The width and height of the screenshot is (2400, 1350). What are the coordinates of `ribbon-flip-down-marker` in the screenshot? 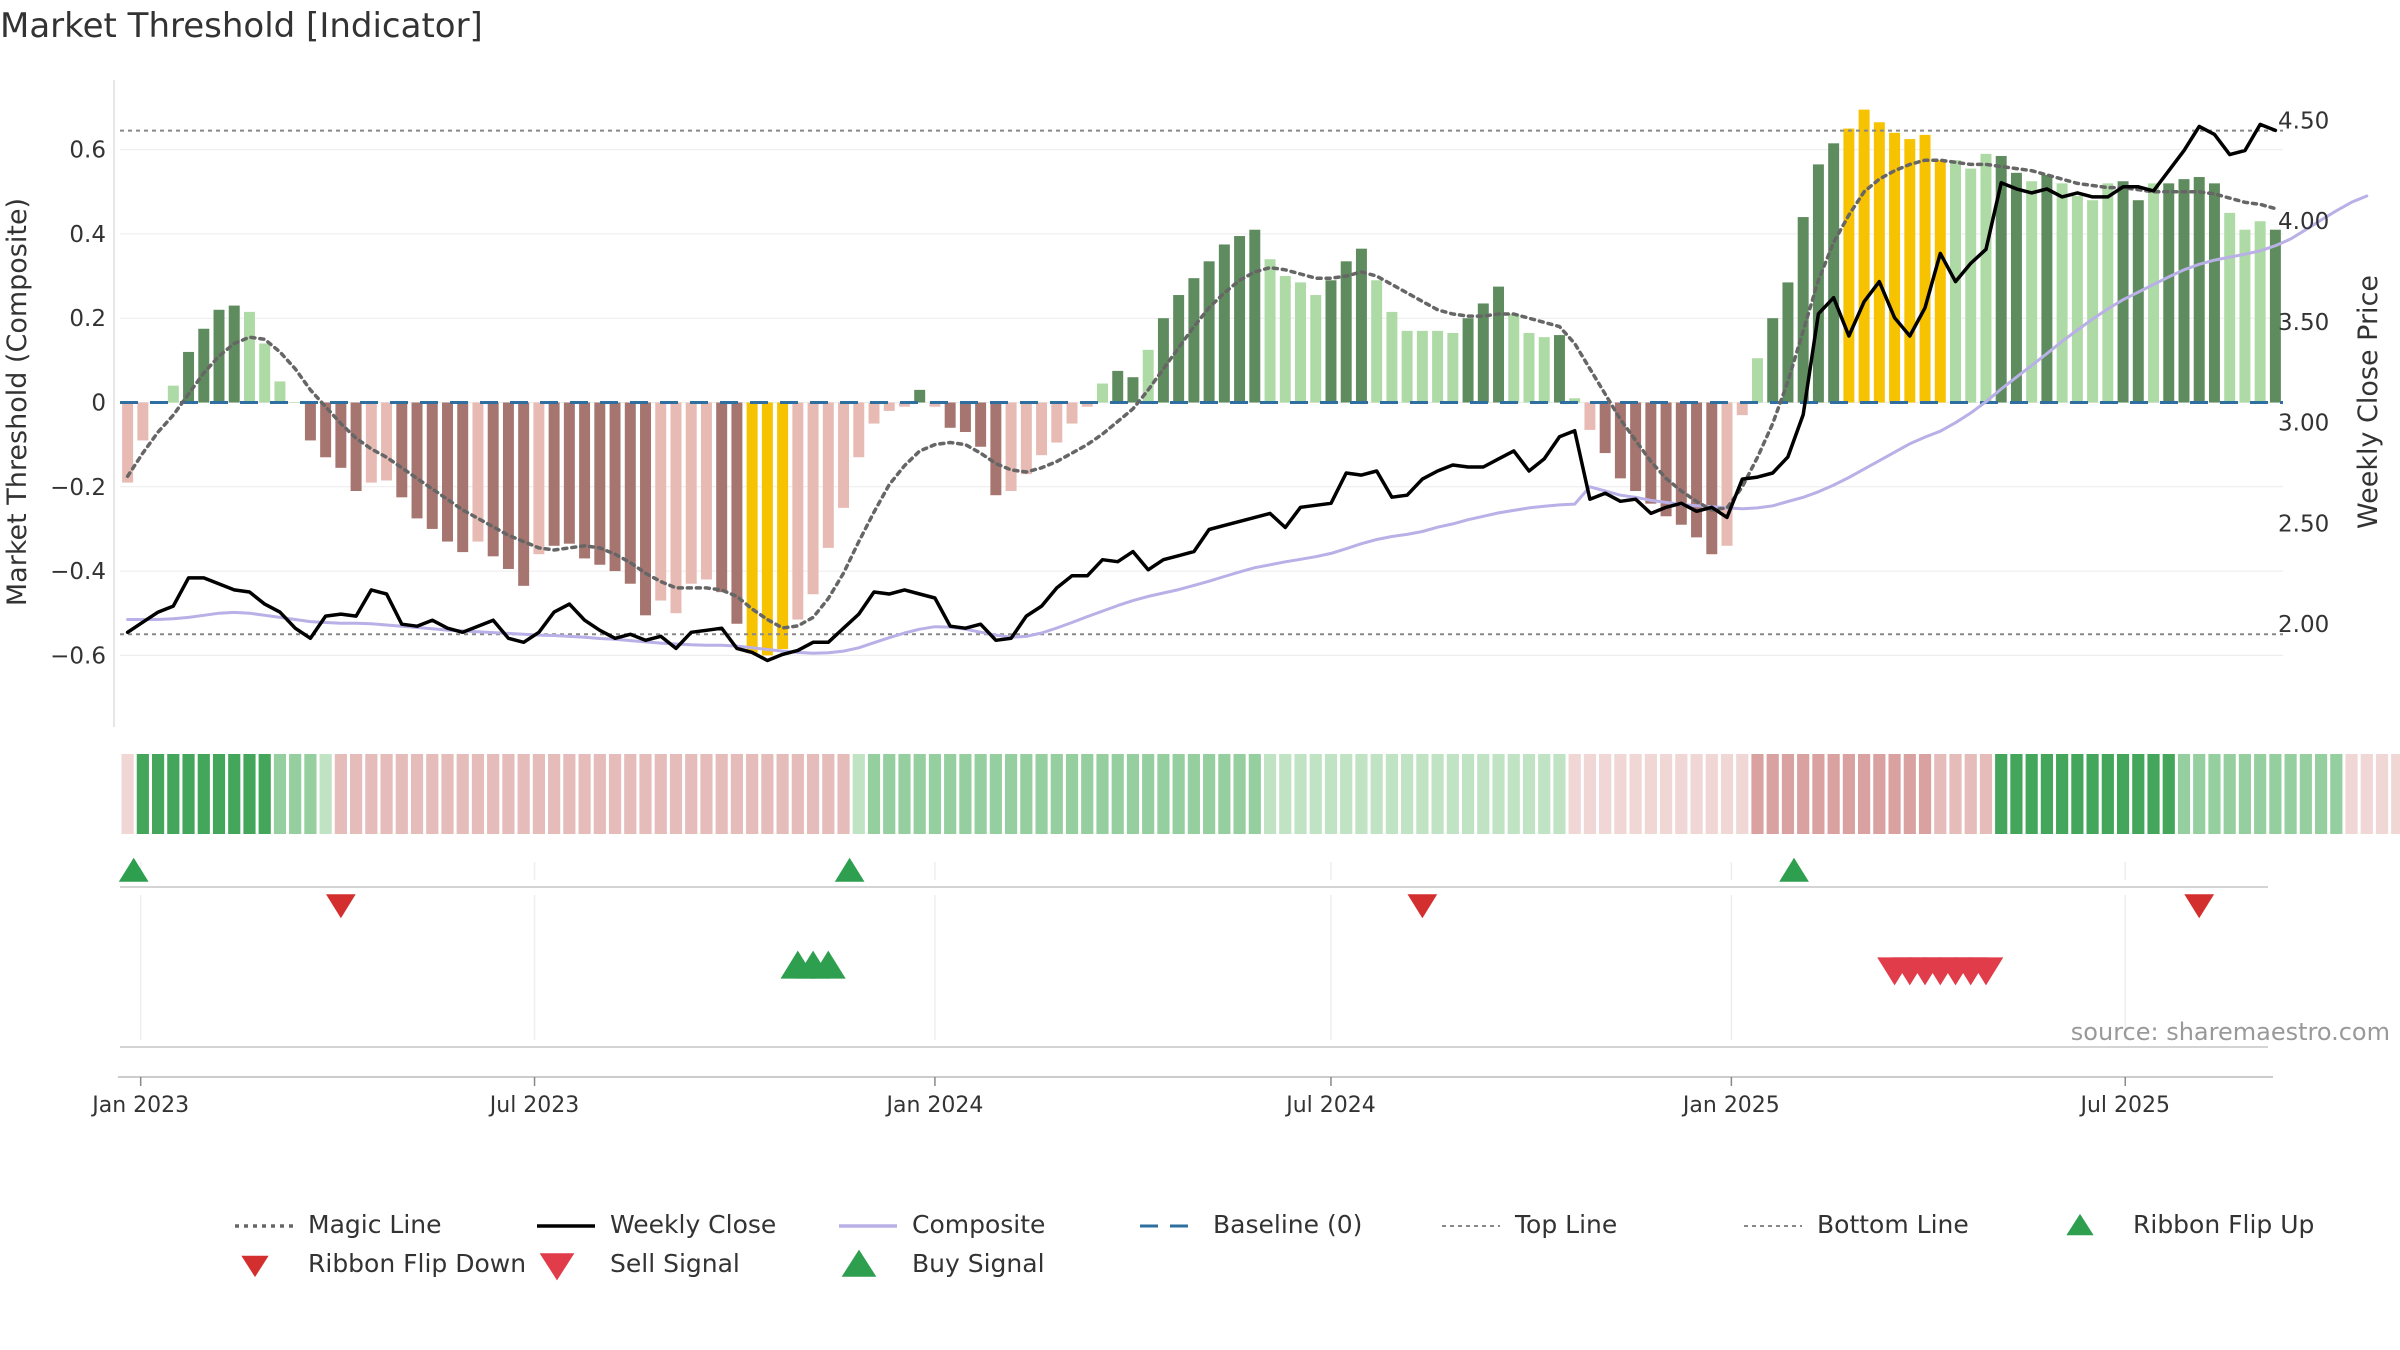 It's located at (1422, 906).